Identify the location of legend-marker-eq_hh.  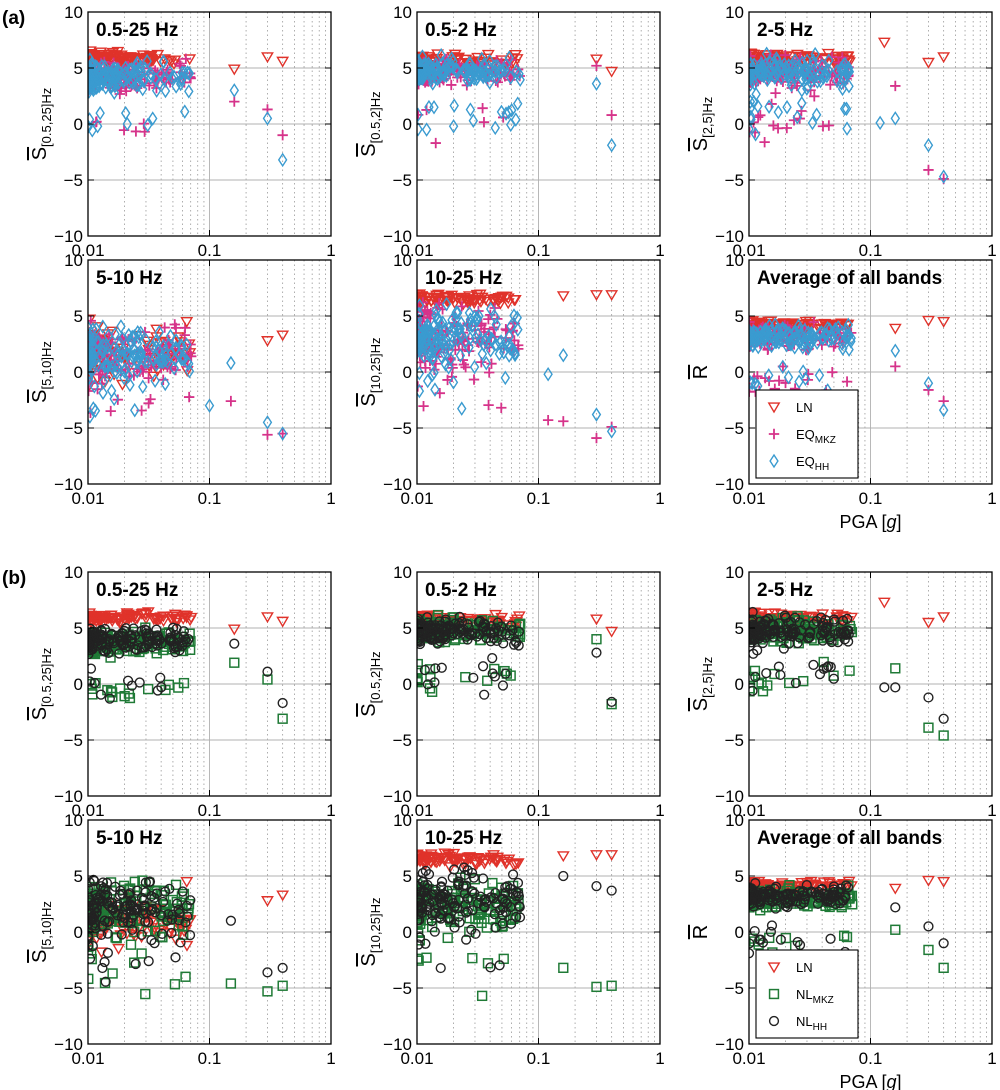
(774, 461).